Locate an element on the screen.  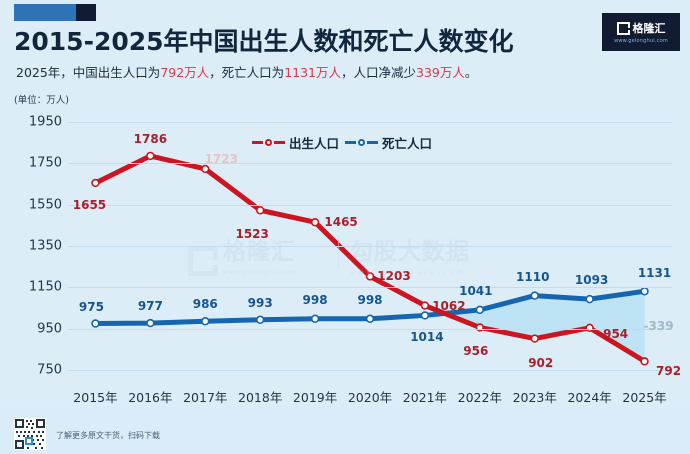
page-title: 2015-2025年中国出生人数和死亡人数变化 is located at coordinates (264, 41).